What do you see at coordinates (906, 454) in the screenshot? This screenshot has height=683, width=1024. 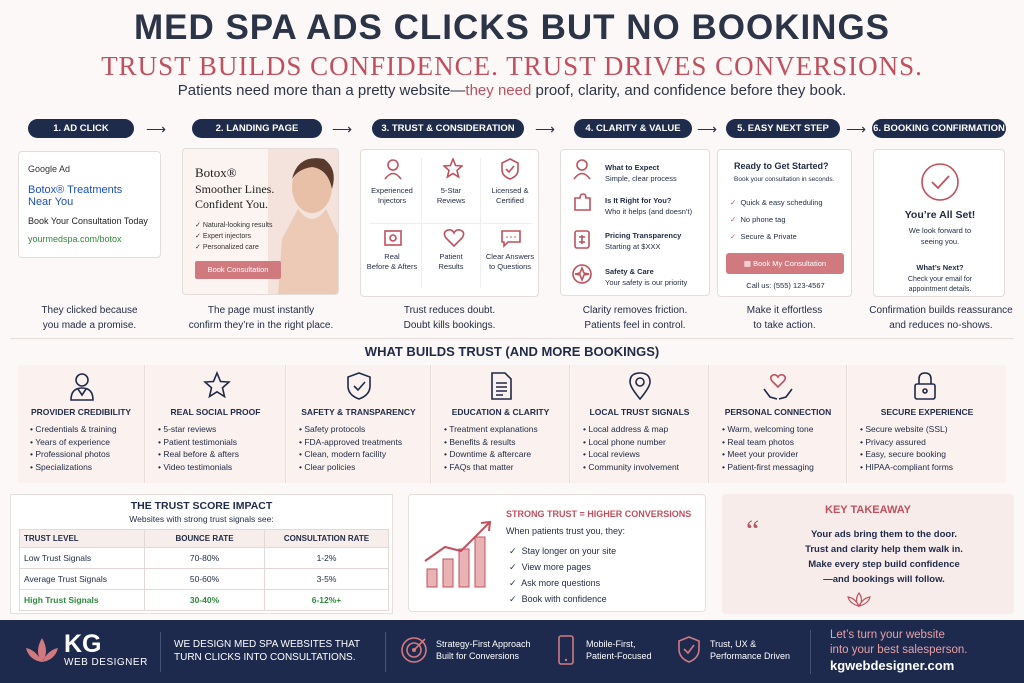 I see `list-item: Easy, secure booking` at bounding box center [906, 454].